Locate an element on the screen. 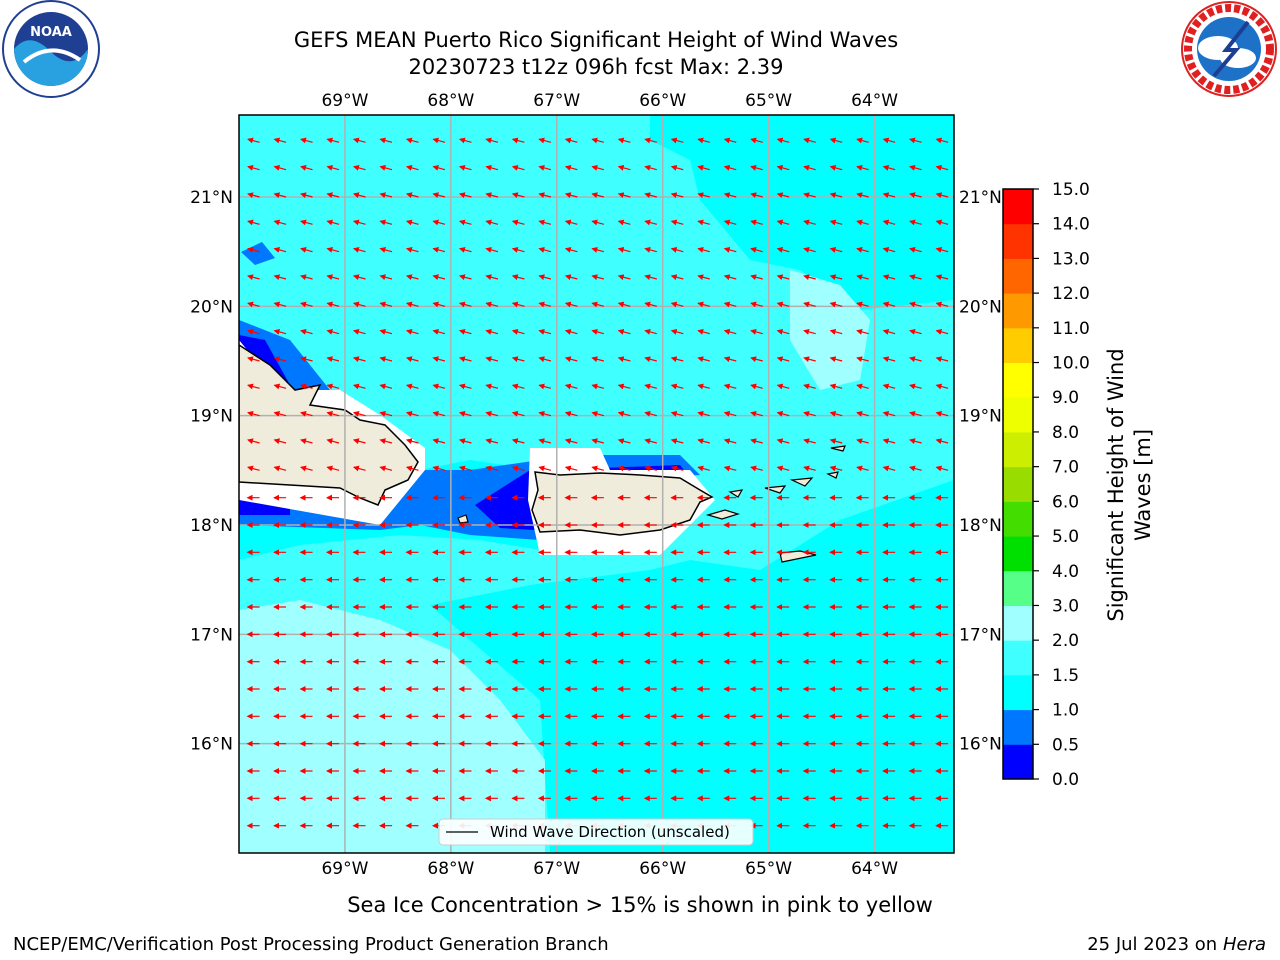  land-vieques is located at coordinates (723, 514).